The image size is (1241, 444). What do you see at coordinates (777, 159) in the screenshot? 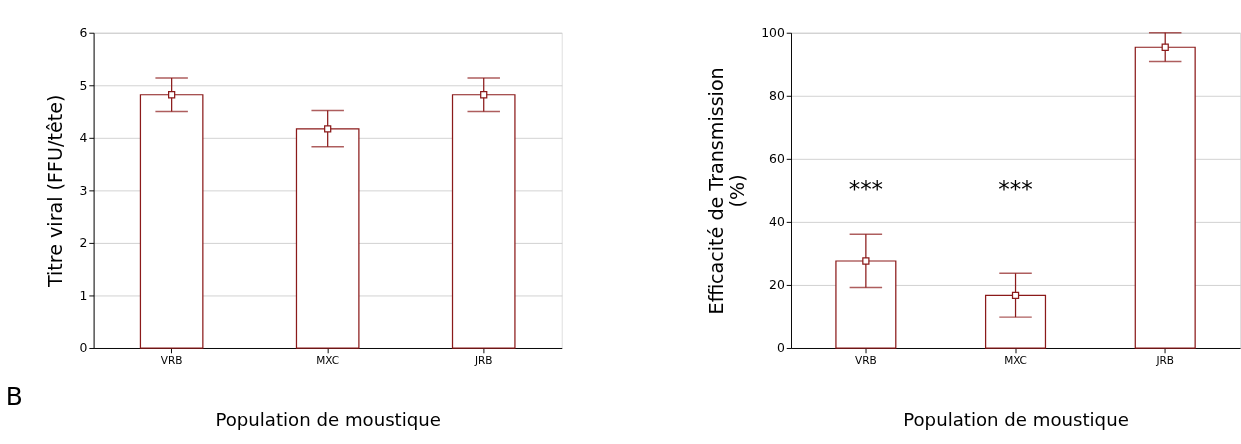
I see `y-tick-label: 60` at bounding box center [777, 159].